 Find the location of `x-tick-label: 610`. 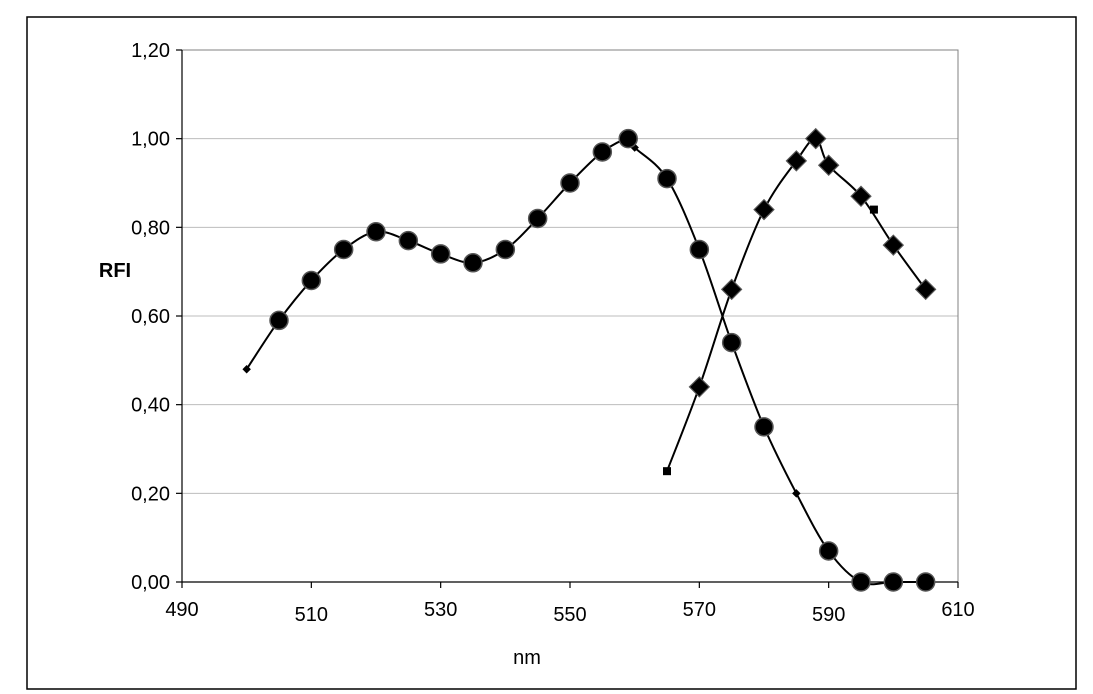

x-tick-label: 610 is located at coordinates (957, 610).